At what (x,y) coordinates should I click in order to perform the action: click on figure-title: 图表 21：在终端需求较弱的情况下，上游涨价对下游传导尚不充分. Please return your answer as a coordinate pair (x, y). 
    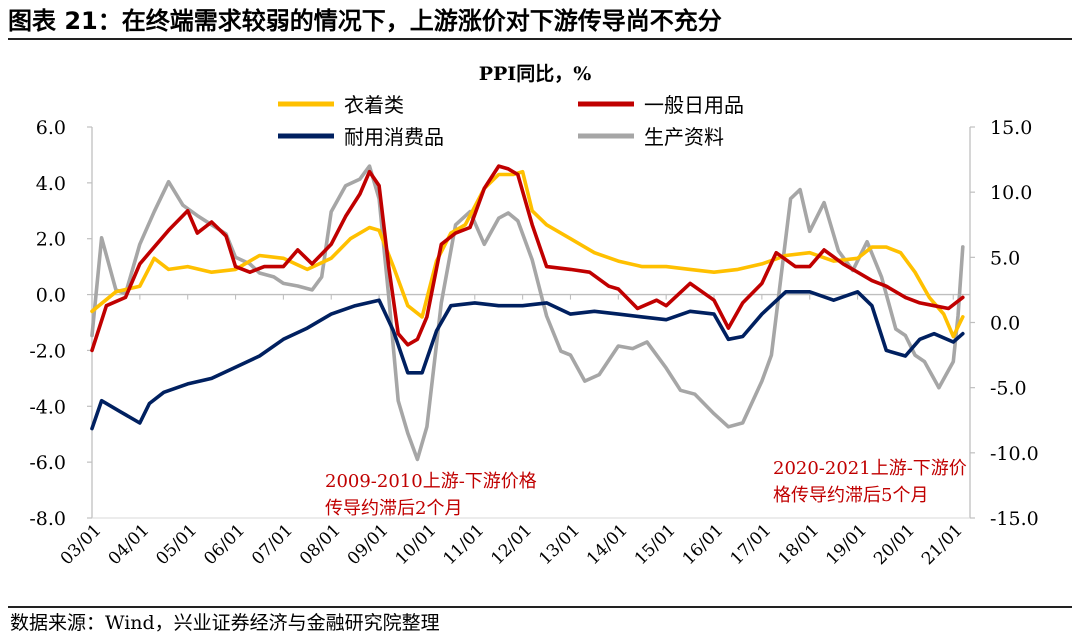
    Looking at the image, I should click on (365, 21).